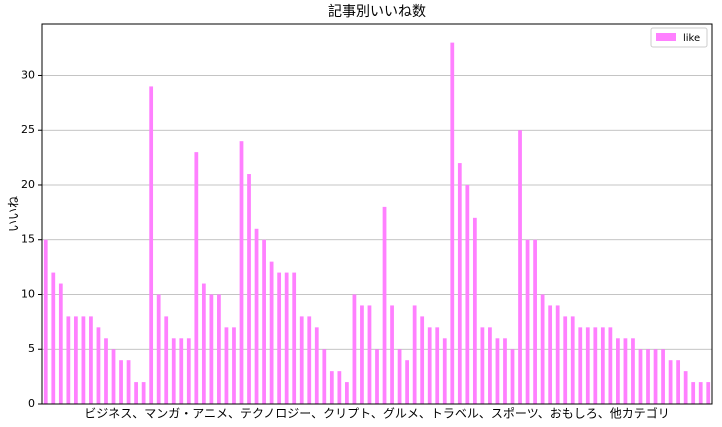  I want to click on y-tick-label: 30, so click(28, 74).